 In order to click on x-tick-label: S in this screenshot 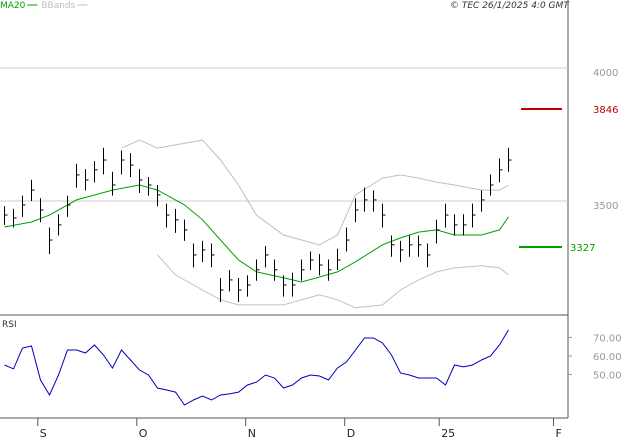, I will do `click(43, 433)`.